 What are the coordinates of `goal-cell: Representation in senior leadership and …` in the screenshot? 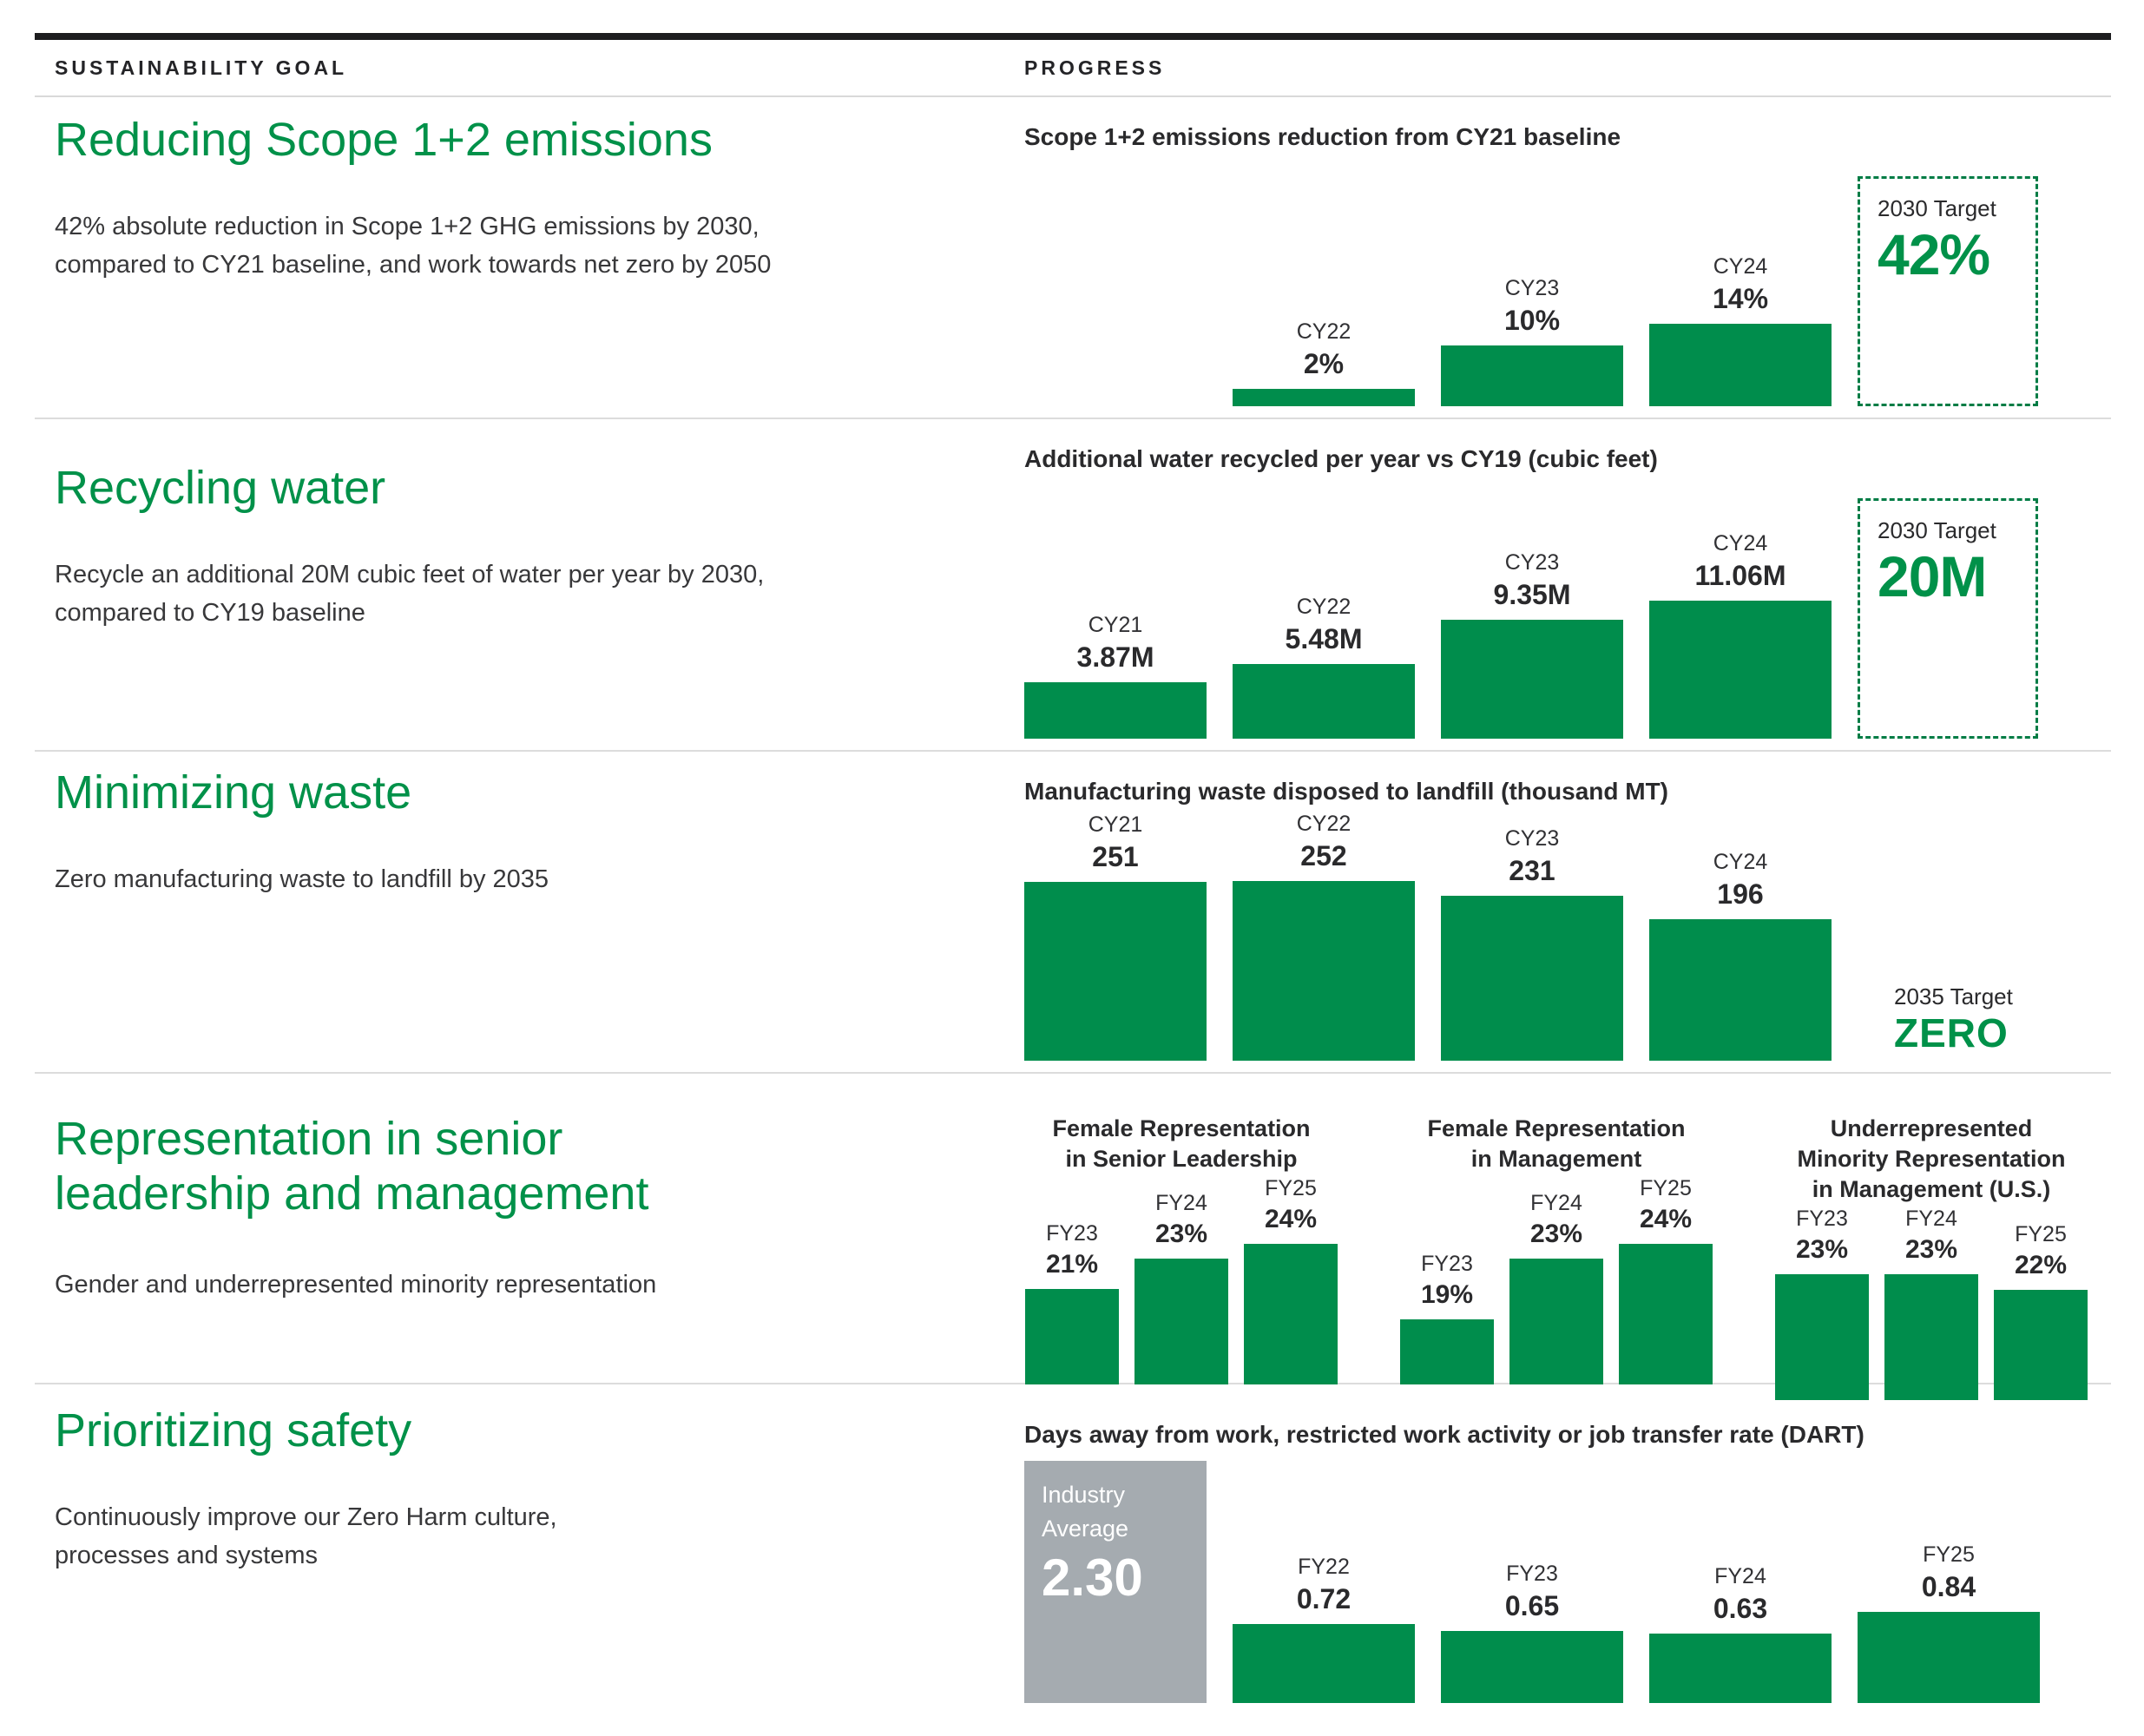 It's located at (529, 1228).